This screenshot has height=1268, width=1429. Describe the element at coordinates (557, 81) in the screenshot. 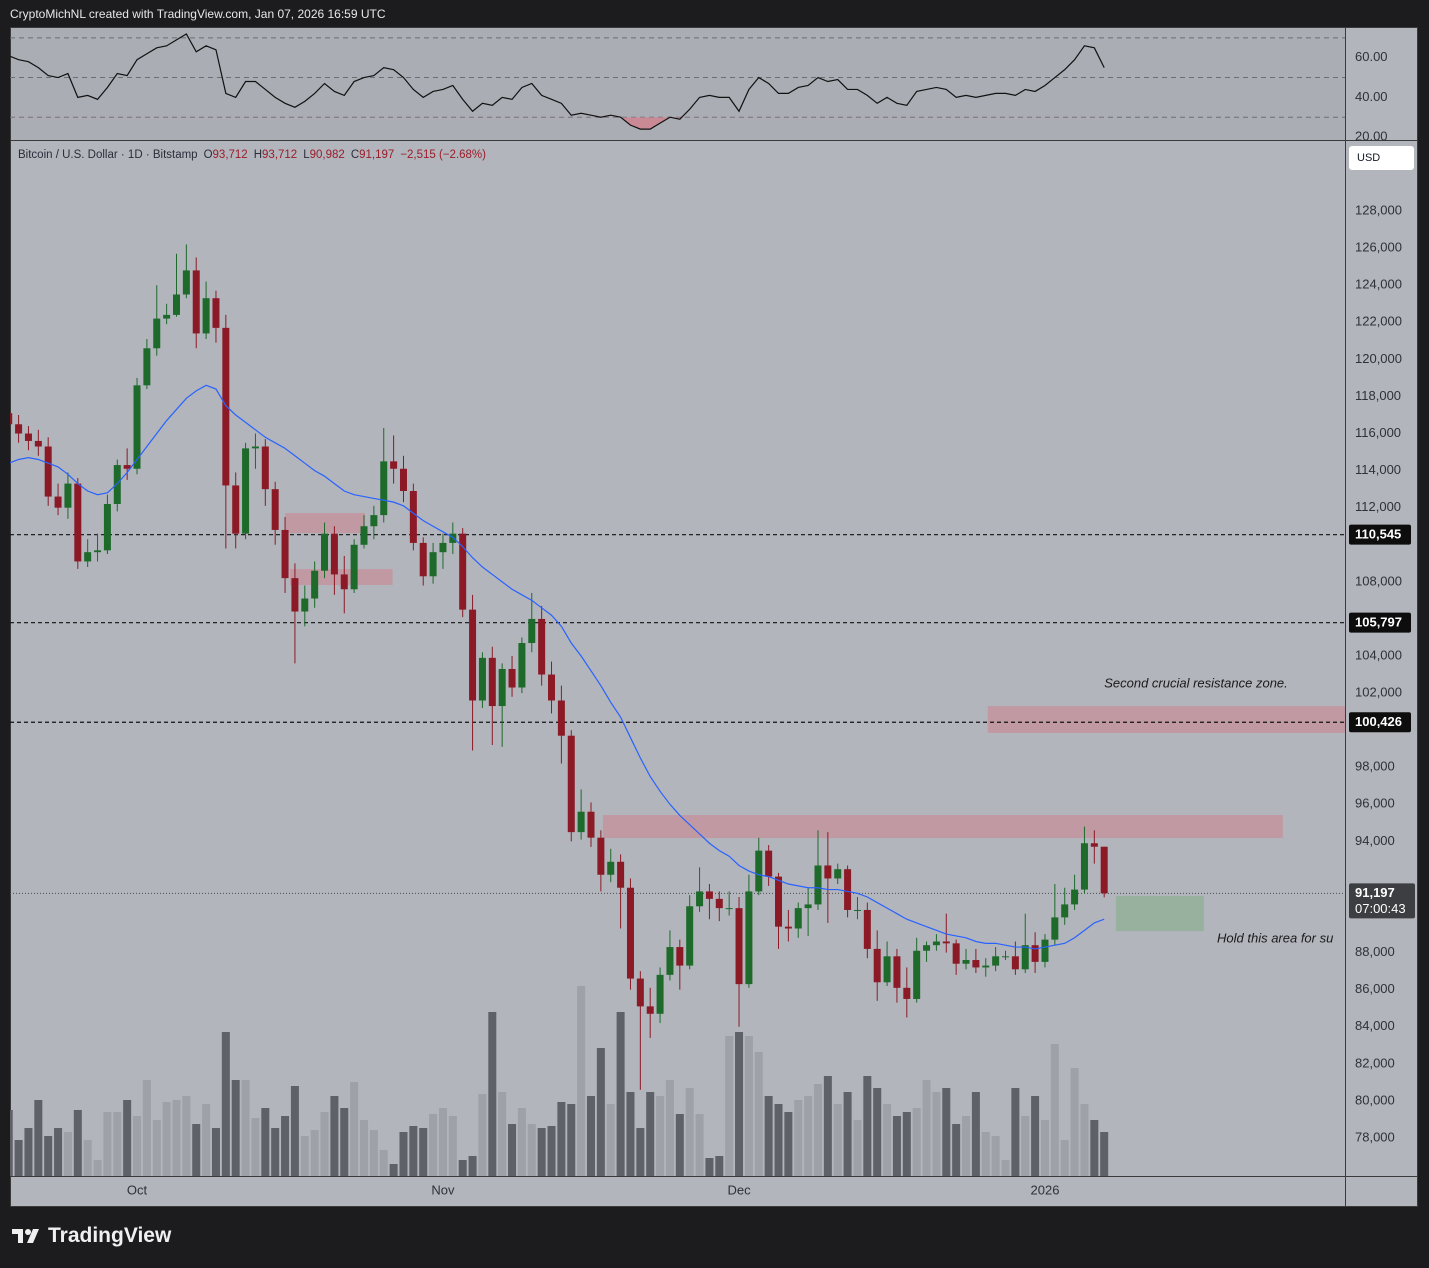

I see `rsi-line` at that location.